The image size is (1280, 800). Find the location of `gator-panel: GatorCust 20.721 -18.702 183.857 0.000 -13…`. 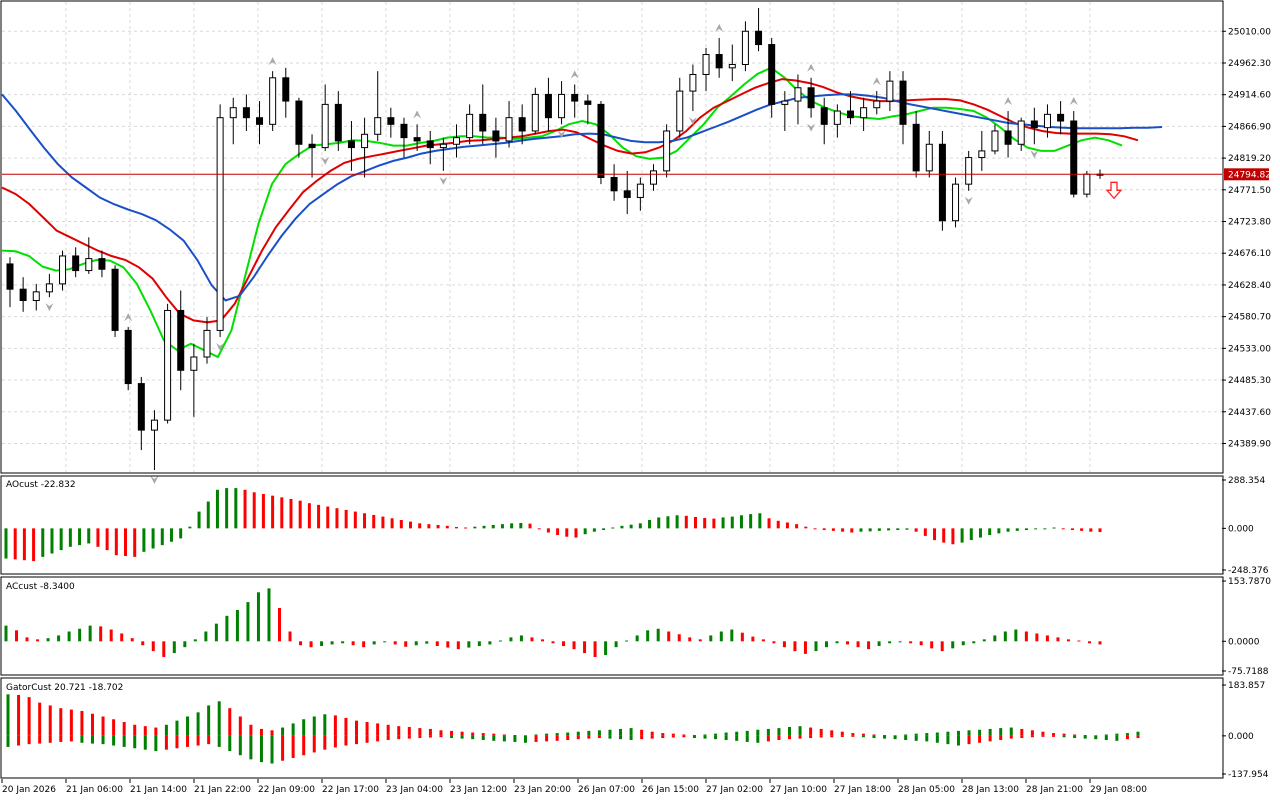

gator-panel: GatorCust 20.721 -18.702 183.857 0.000 -13… is located at coordinates (634, 728).